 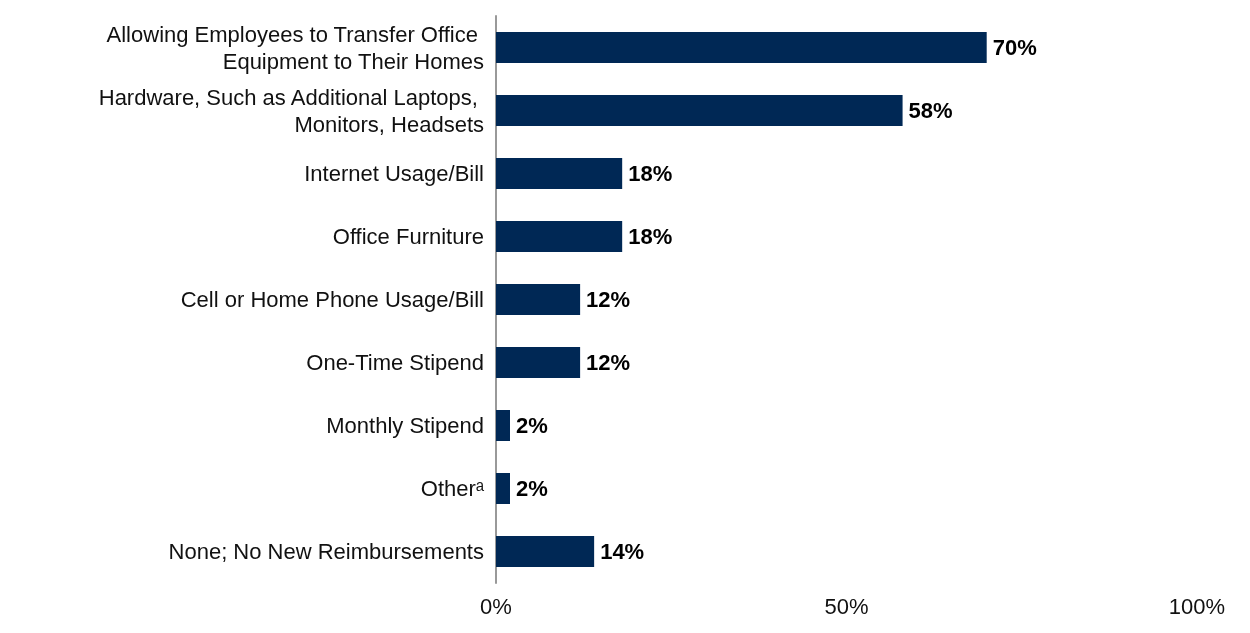 What do you see at coordinates (405, 425) in the screenshot?
I see `y-tick-label: Monthly Stipend` at bounding box center [405, 425].